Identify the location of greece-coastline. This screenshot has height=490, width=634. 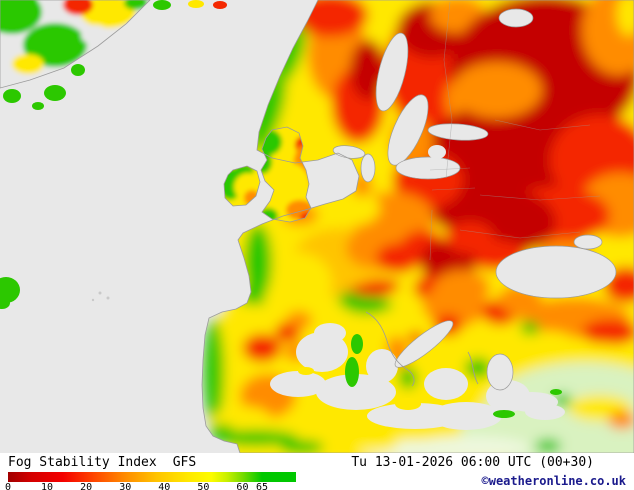
(473, 368).